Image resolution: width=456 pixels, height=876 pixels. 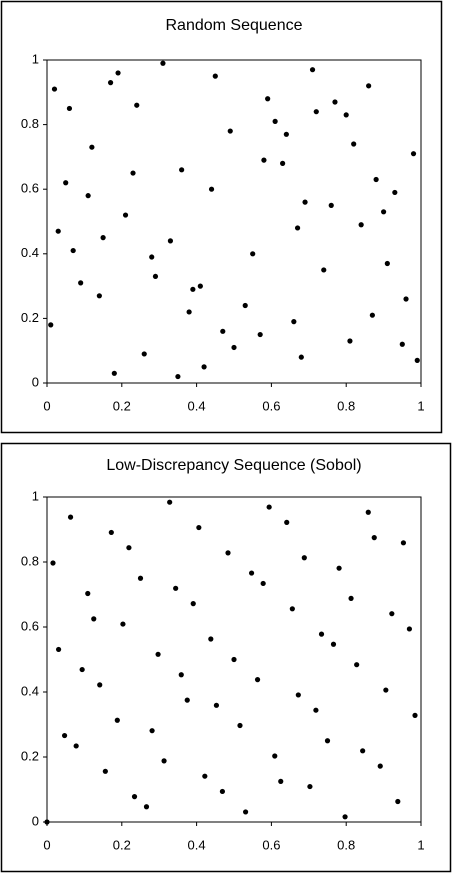 What do you see at coordinates (197, 844) in the screenshot?
I see `x-tick-label: 0.4` at bounding box center [197, 844].